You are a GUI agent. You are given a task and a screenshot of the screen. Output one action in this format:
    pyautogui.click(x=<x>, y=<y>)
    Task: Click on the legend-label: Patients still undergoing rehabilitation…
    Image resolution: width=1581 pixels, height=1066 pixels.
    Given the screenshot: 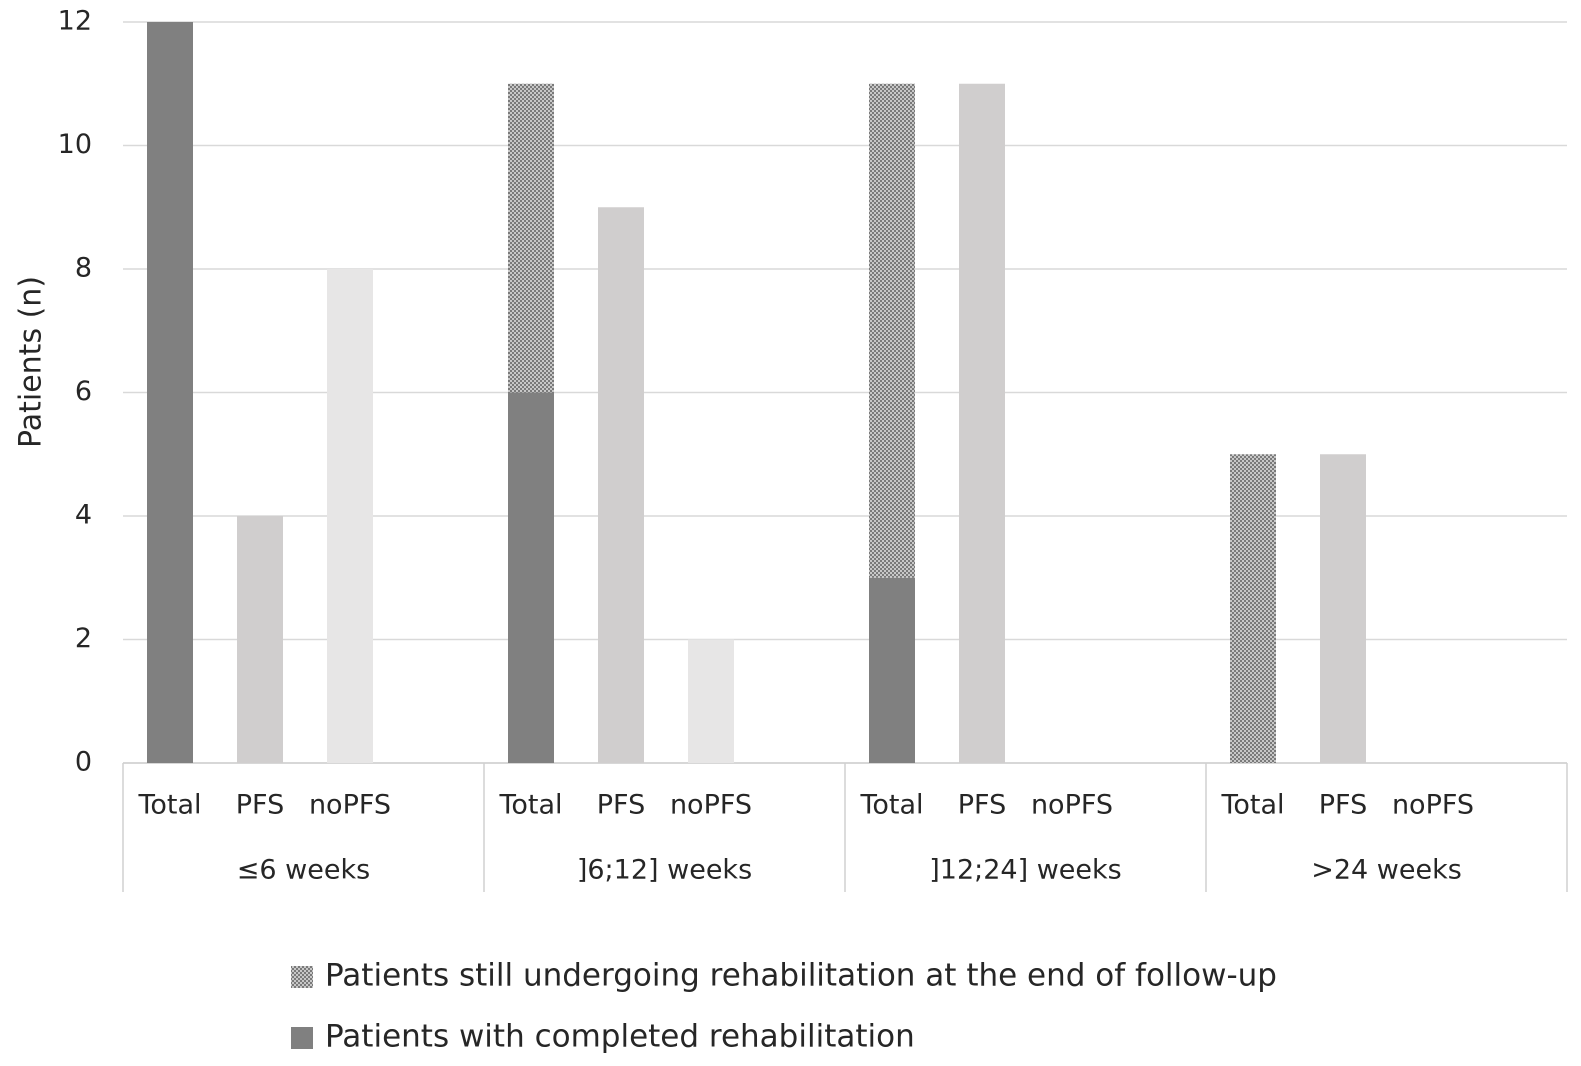 What is the action you would take?
    pyautogui.click(x=801, y=976)
    